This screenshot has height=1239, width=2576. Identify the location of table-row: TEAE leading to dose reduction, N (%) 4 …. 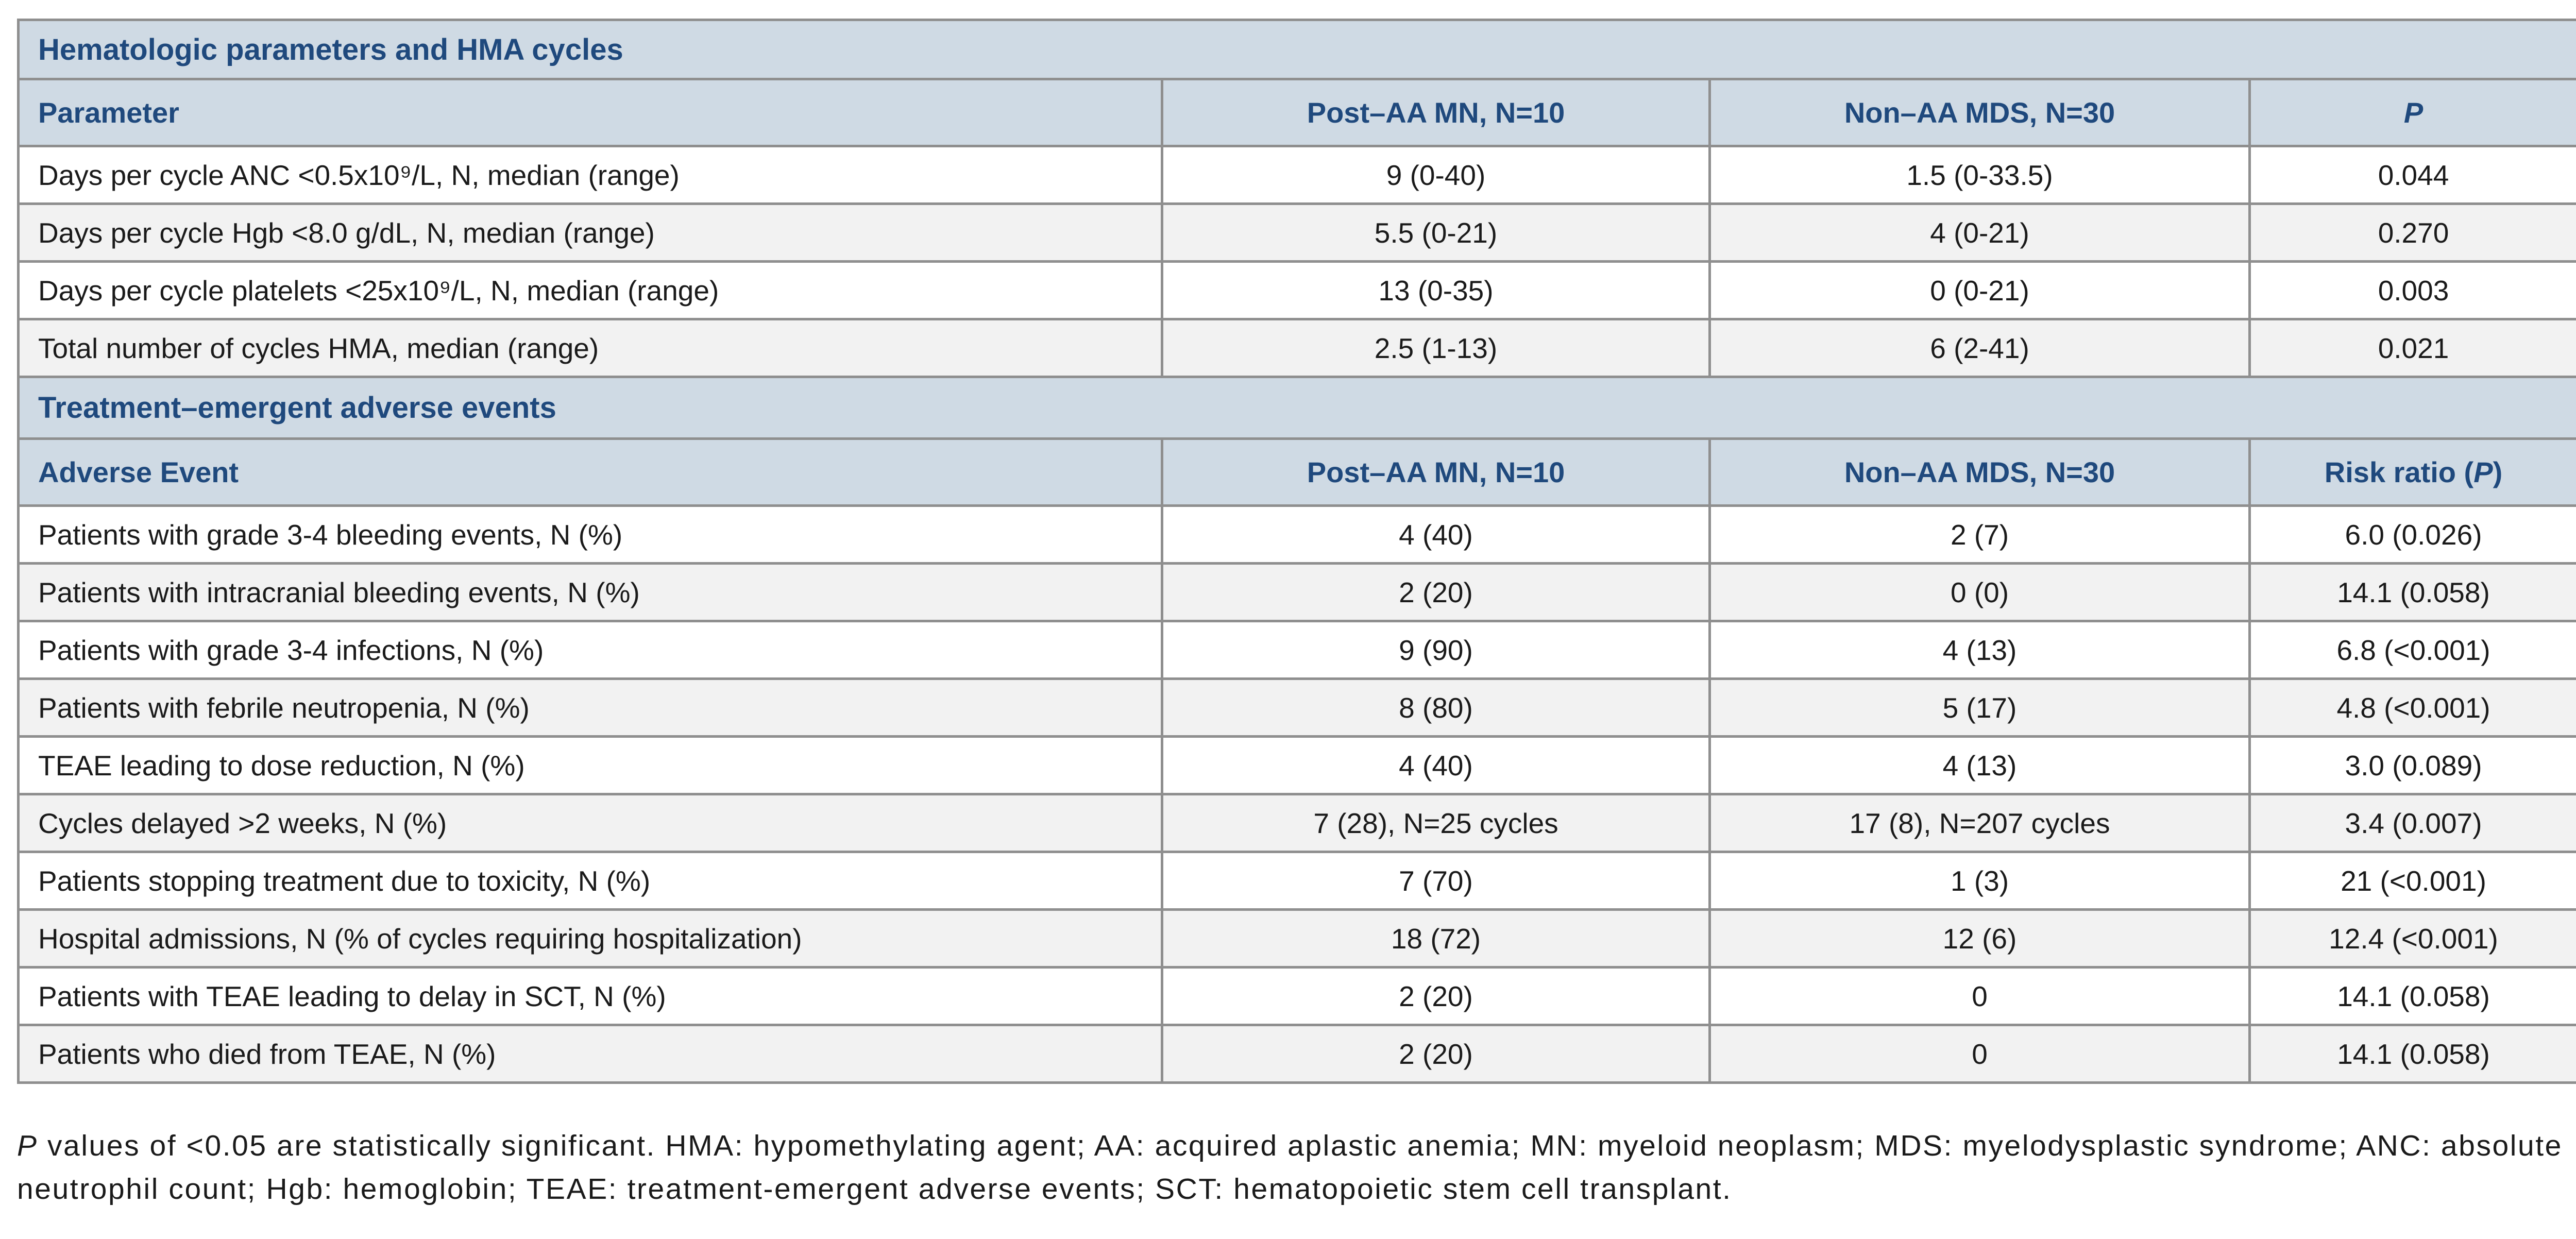
(1296, 765).